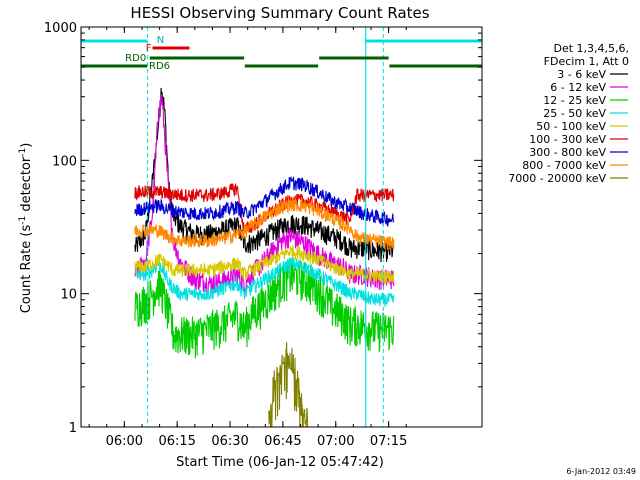 This screenshot has width=640, height=480. Describe the element at coordinates (149, 48) in the screenshot. I see `flare-label: F` at that location.